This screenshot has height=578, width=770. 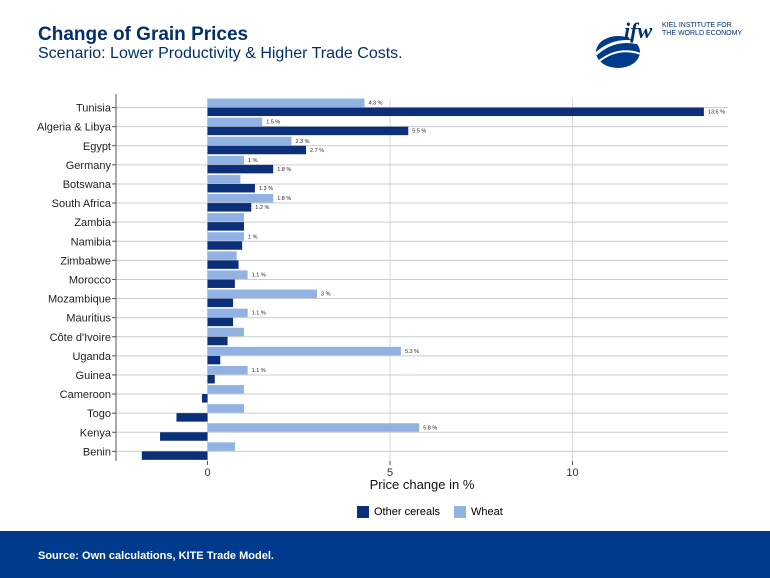 I want to click on y-tick-label: Mauritius, so click(x=88, y=319).